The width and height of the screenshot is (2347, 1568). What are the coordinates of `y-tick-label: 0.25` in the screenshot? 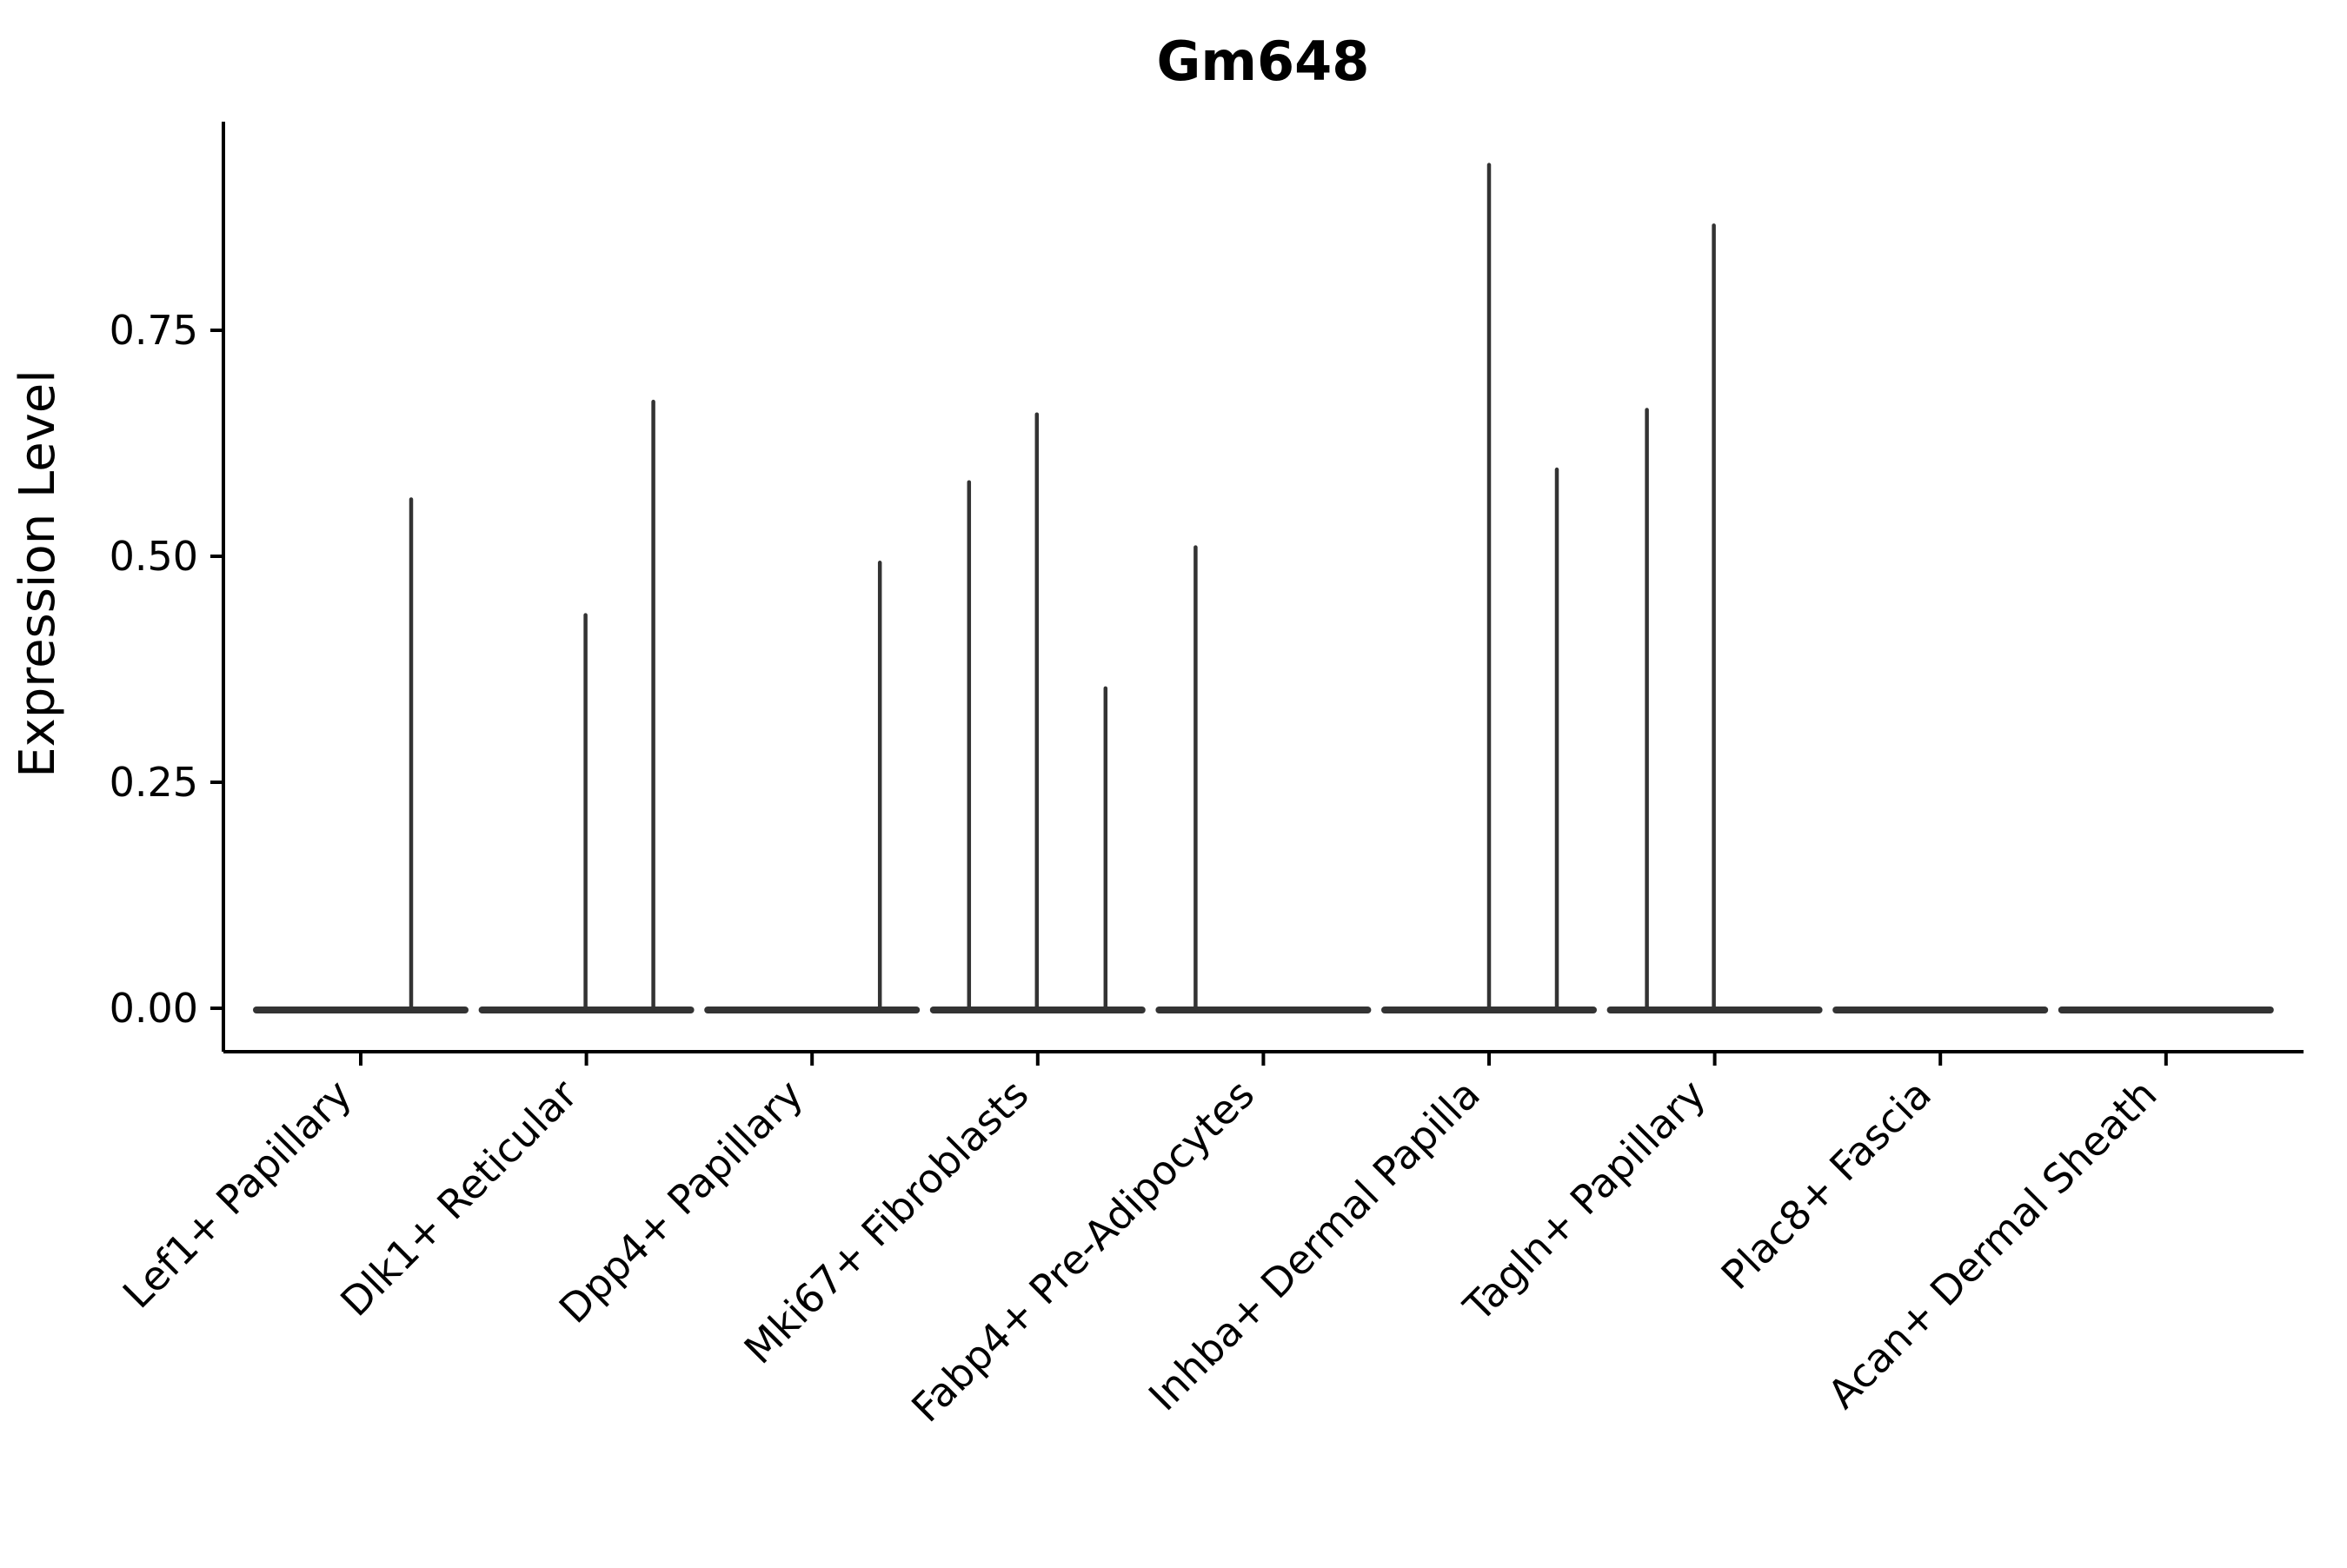 It's located at (154, 782).